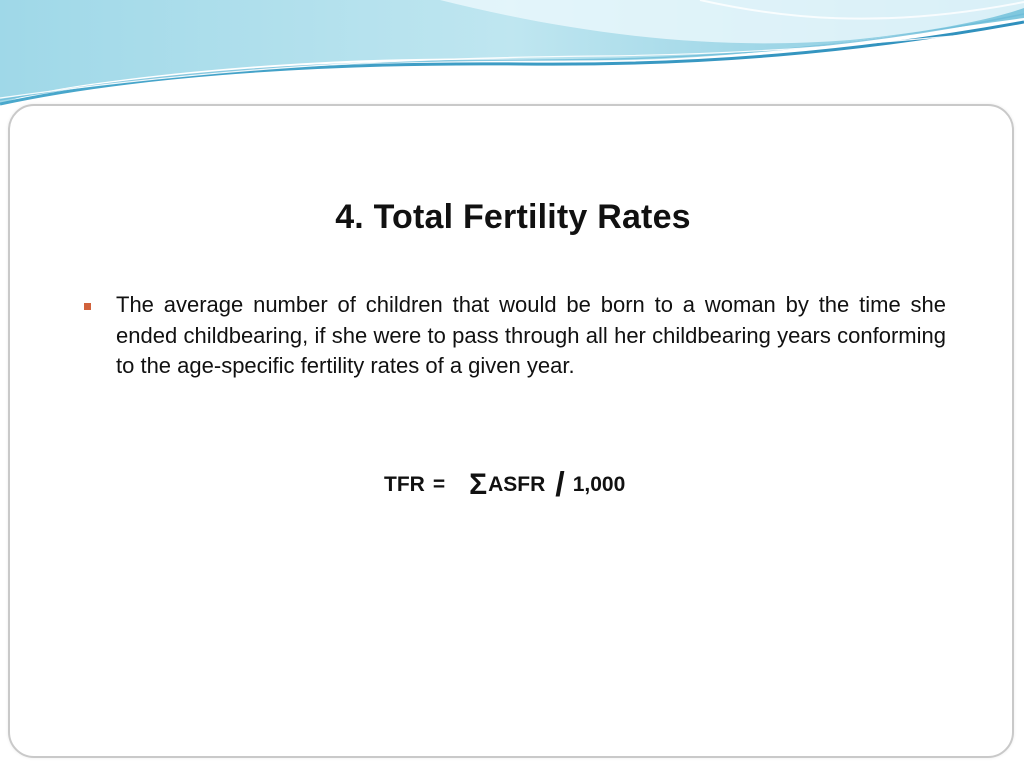  What do you see at coordinates (560, 484) in the screenshot?
I see `formula-slash: /` at bounding box center [560, 484].